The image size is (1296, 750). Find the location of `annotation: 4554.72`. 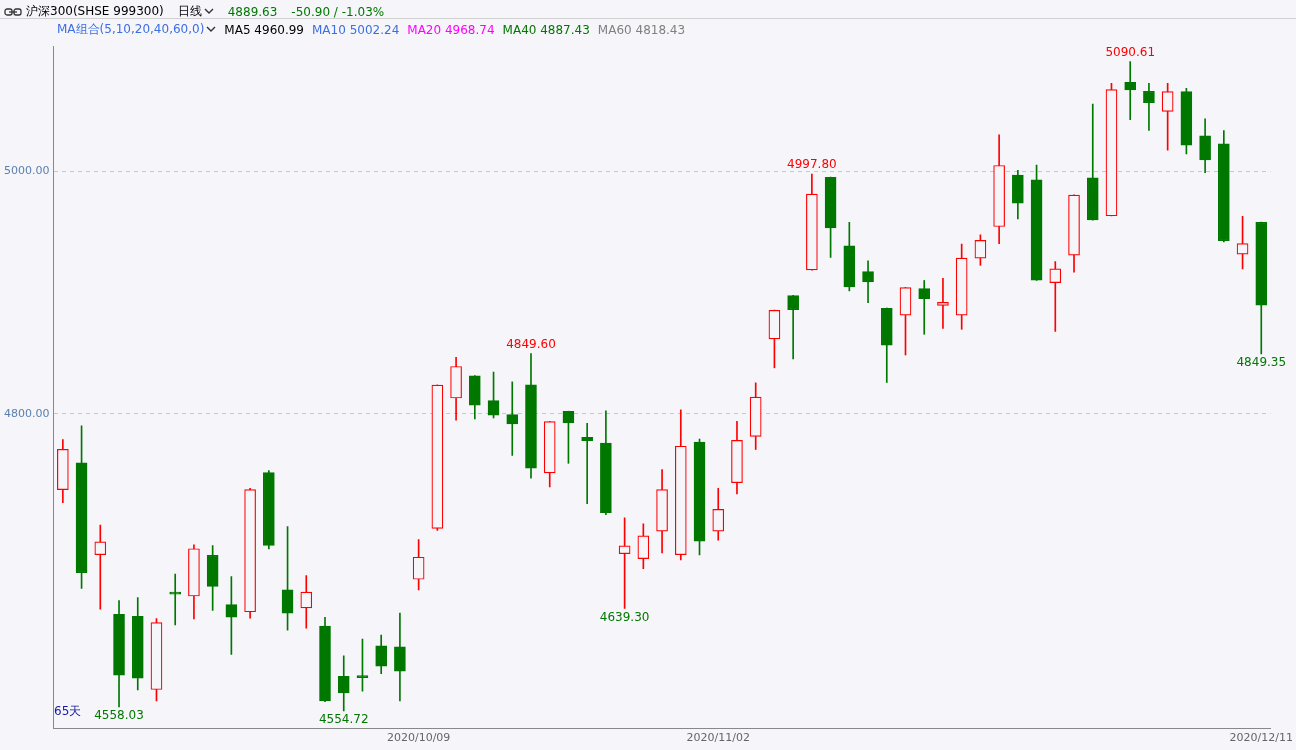

annotation: 4554.72 is located at coordinates (343, 719).